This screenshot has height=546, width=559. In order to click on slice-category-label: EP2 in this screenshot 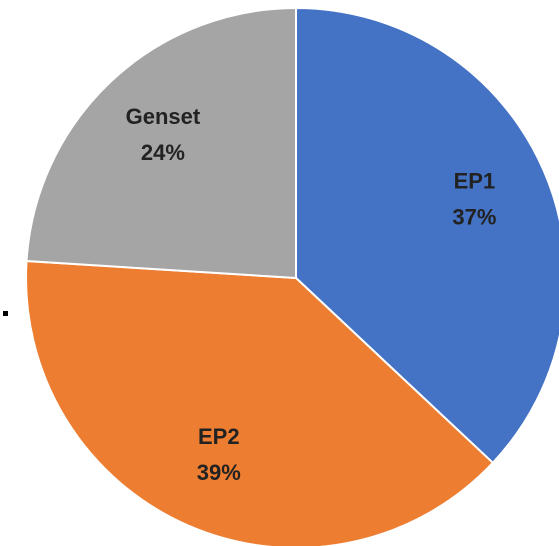, I will do `click(219, 436)`.